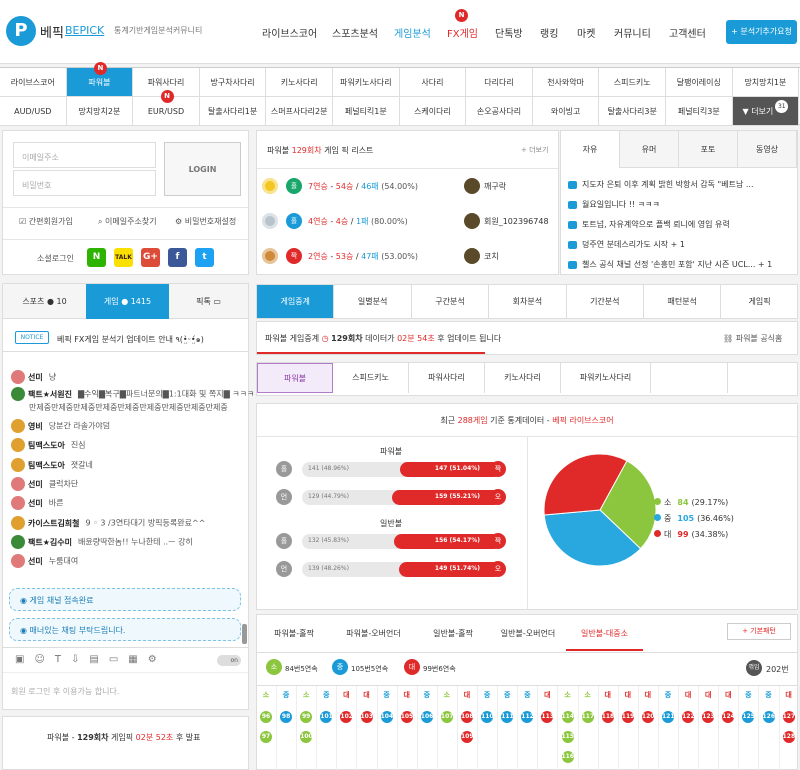 Image resolution: width=800 pixels, height=770 pixels. What do you see at coordinates (453, 633) in the screenshot?
I see `pattern-tab: 일반볼-홀짝` at bounding box center [453, 633].